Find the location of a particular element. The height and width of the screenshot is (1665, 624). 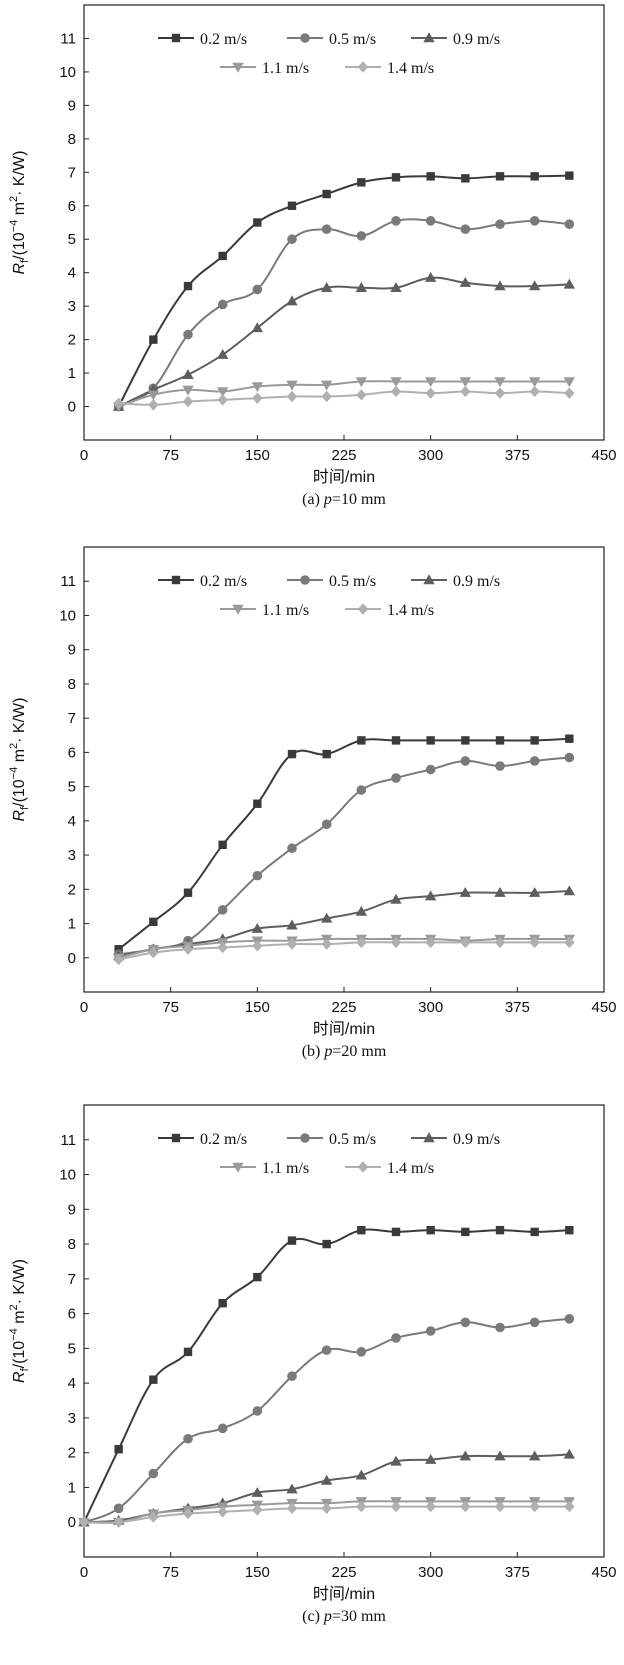

y-tick-label: 0 is located at coordinates (72, 407).